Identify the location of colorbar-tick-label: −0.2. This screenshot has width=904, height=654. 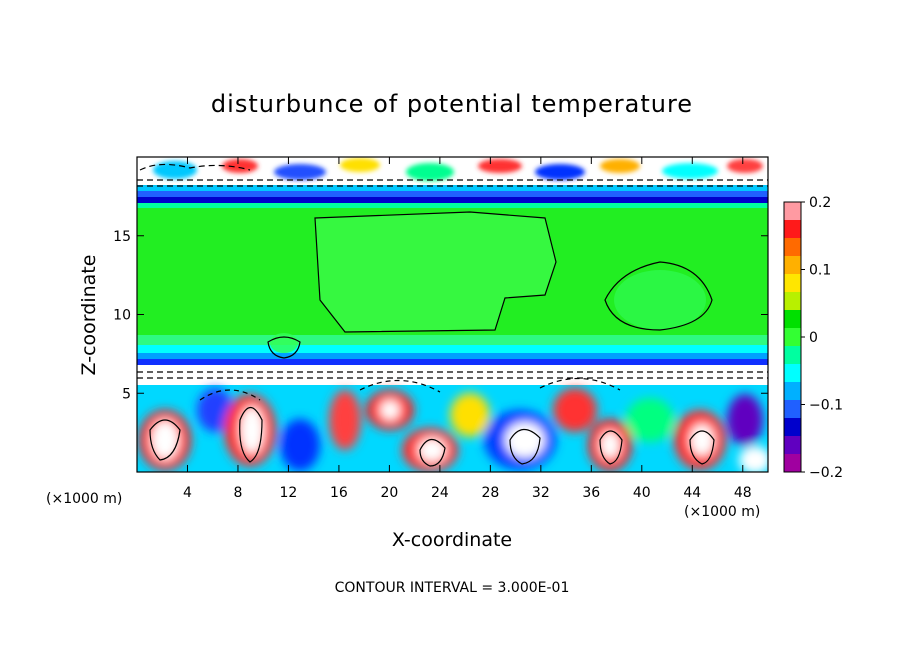
(826, 473).